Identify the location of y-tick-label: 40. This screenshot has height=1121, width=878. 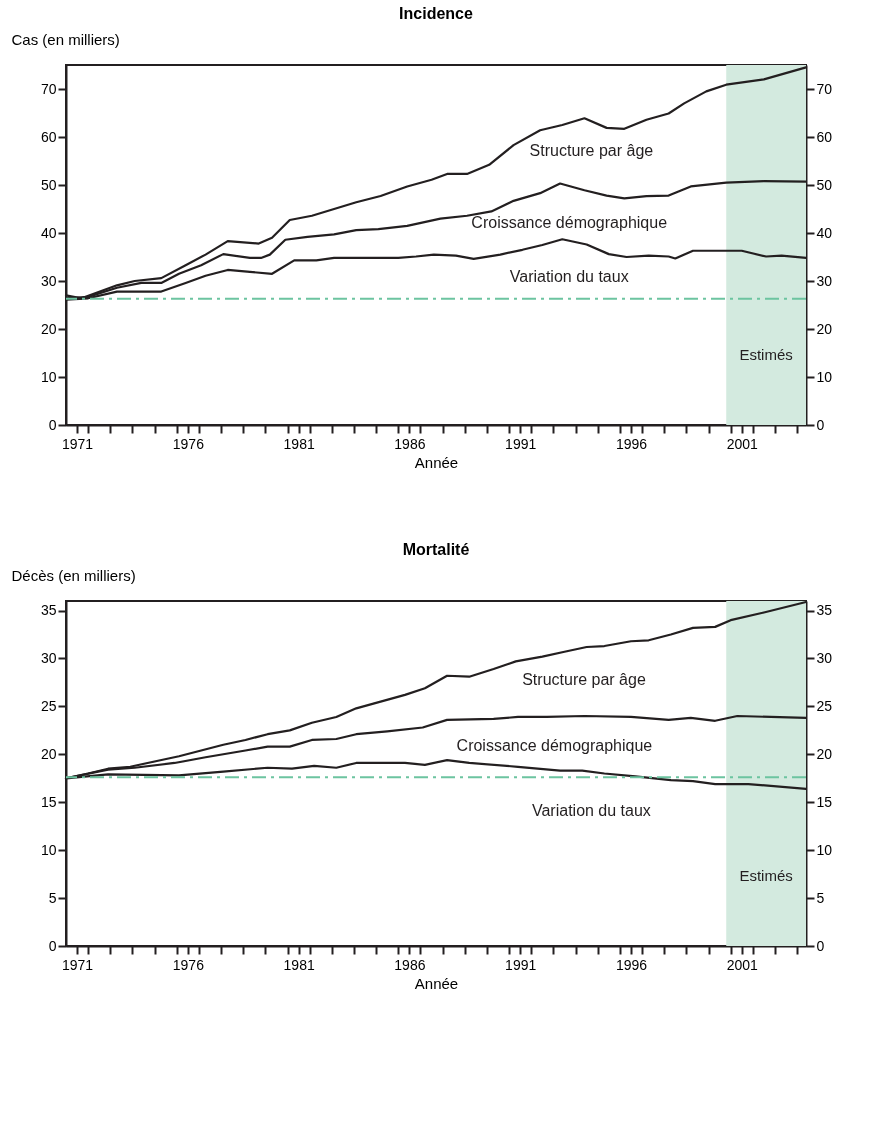
(48, 232).